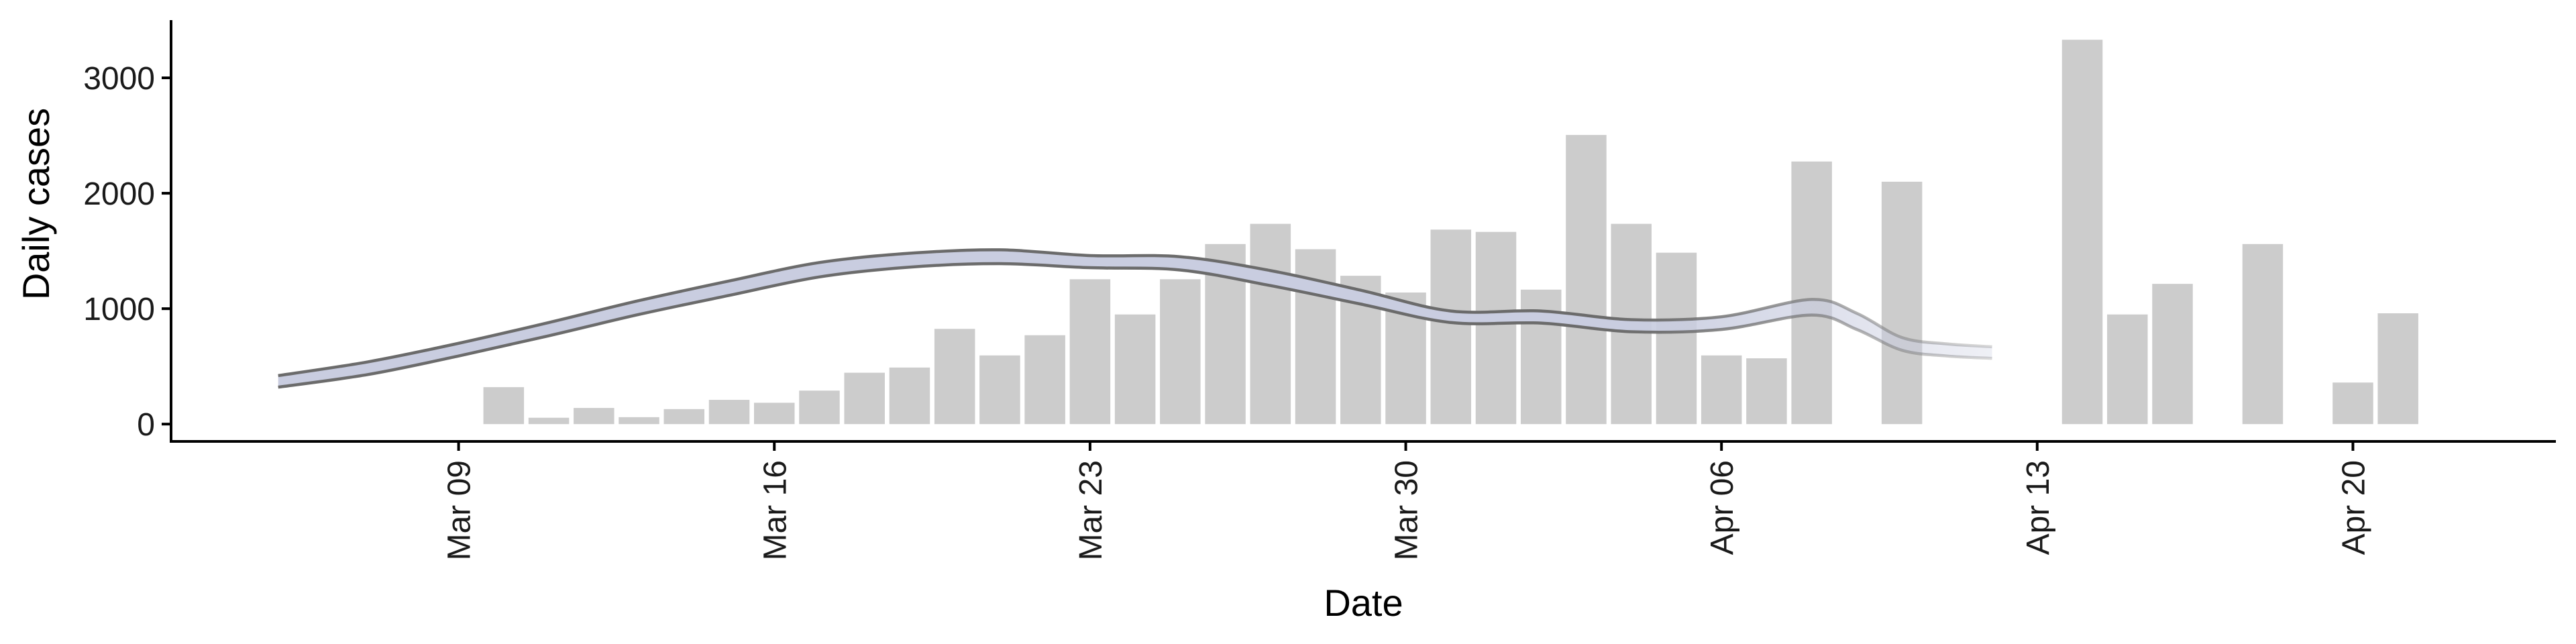  I want to click on estimate-lower-line, so click(1135, 325).